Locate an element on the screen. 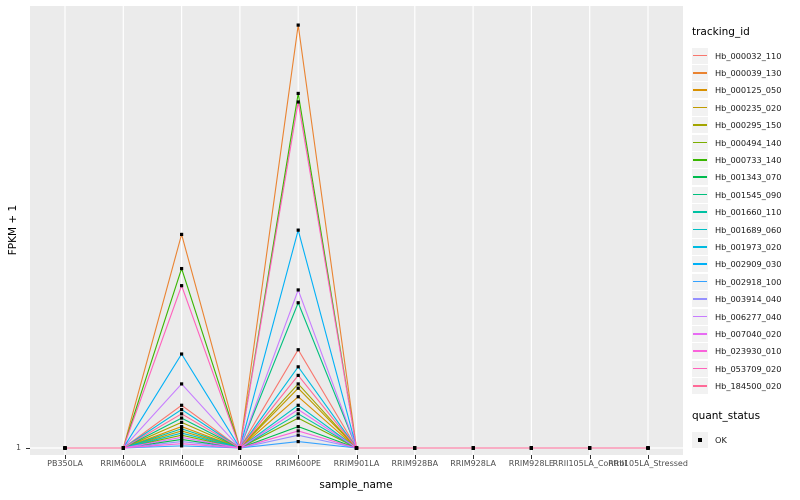 The width and height of the screenshot is (800, 500). legend-item: Hb_001973_020 is located at coordinates (745, 246).